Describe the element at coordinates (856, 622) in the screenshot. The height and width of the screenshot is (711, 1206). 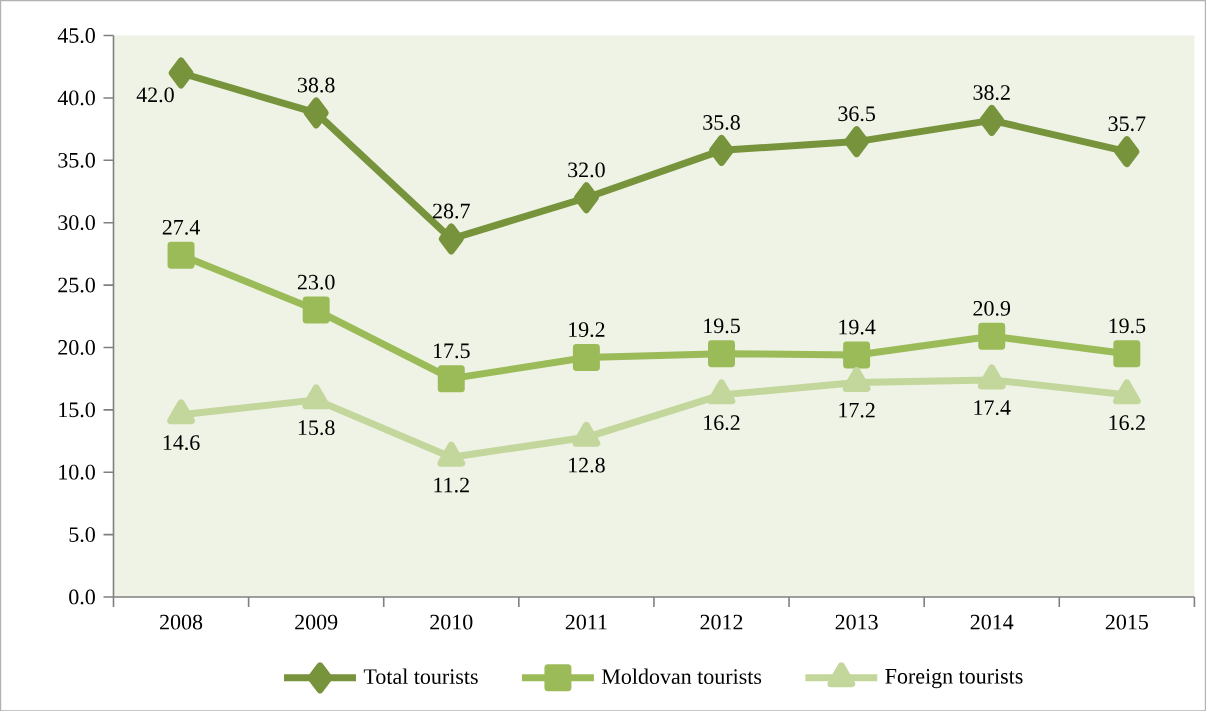
I see `x-tick-label: 2013` at that location.